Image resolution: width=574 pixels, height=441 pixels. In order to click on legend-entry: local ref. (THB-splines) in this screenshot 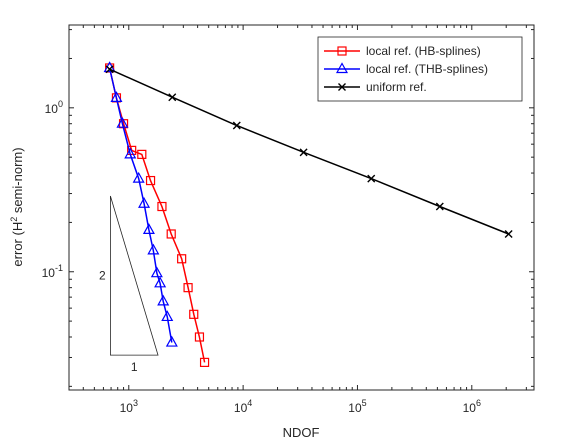, I will do `click(406, 69)`.